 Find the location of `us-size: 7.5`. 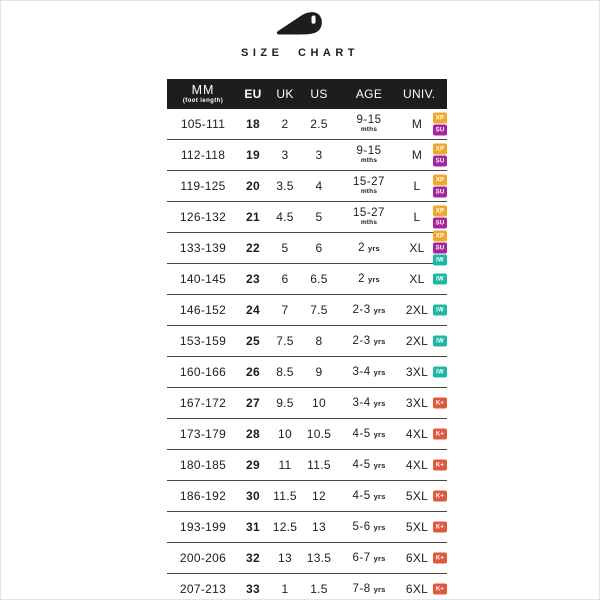

us-size: 7.5 is located at coordinates (319, 310).